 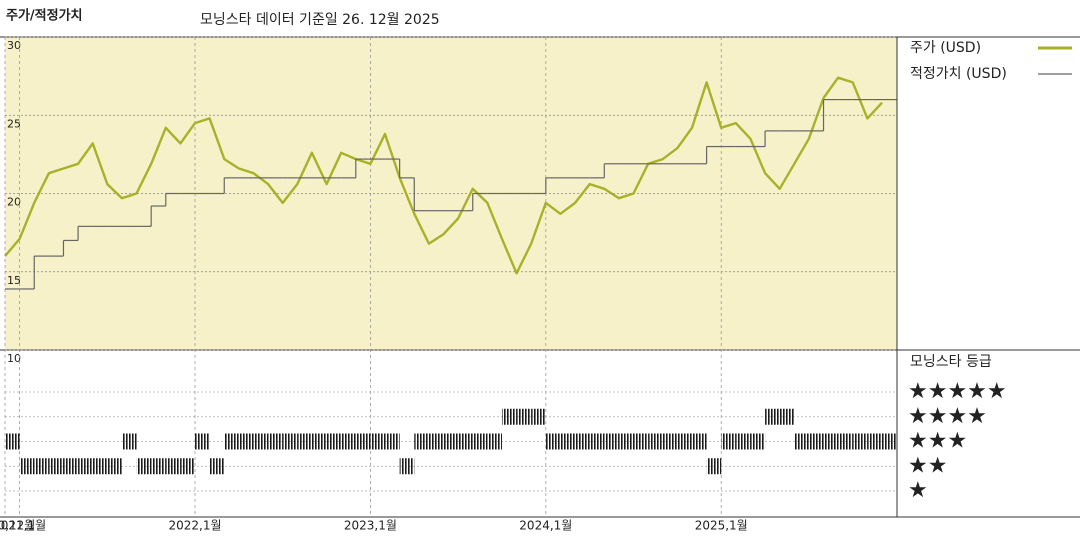 I want to click on chart-title: 주가/적정가치, so click(x=44, y=16).